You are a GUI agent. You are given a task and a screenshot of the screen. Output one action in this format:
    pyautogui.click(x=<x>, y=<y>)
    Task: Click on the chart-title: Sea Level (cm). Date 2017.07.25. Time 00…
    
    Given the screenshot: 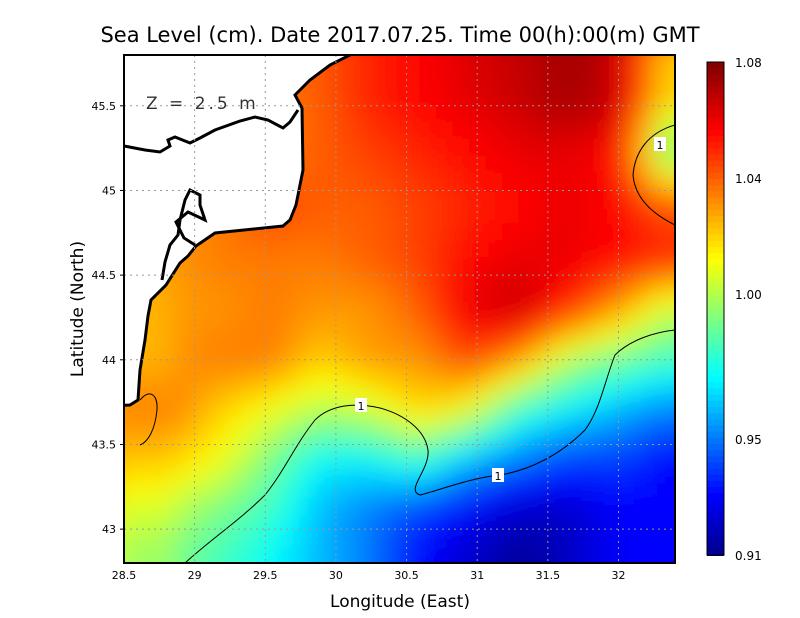 What is the action you would take?
    pyautogui.click(x=399, y=35)
    